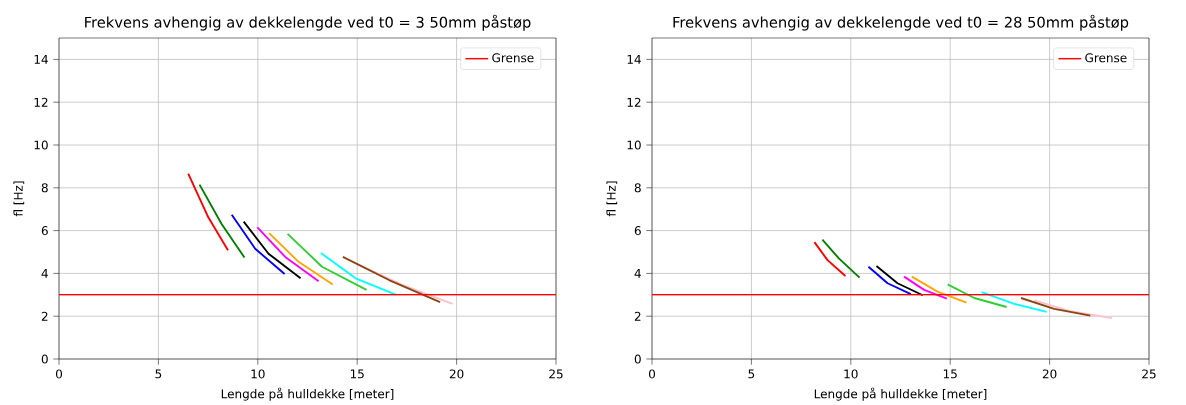  Describe the element at coordinates (901, 22) in the screenshot. I see `chart-title: Frekvens avhengig av dekkelengde ved t0 = 28 50mm påstøp` at that location.